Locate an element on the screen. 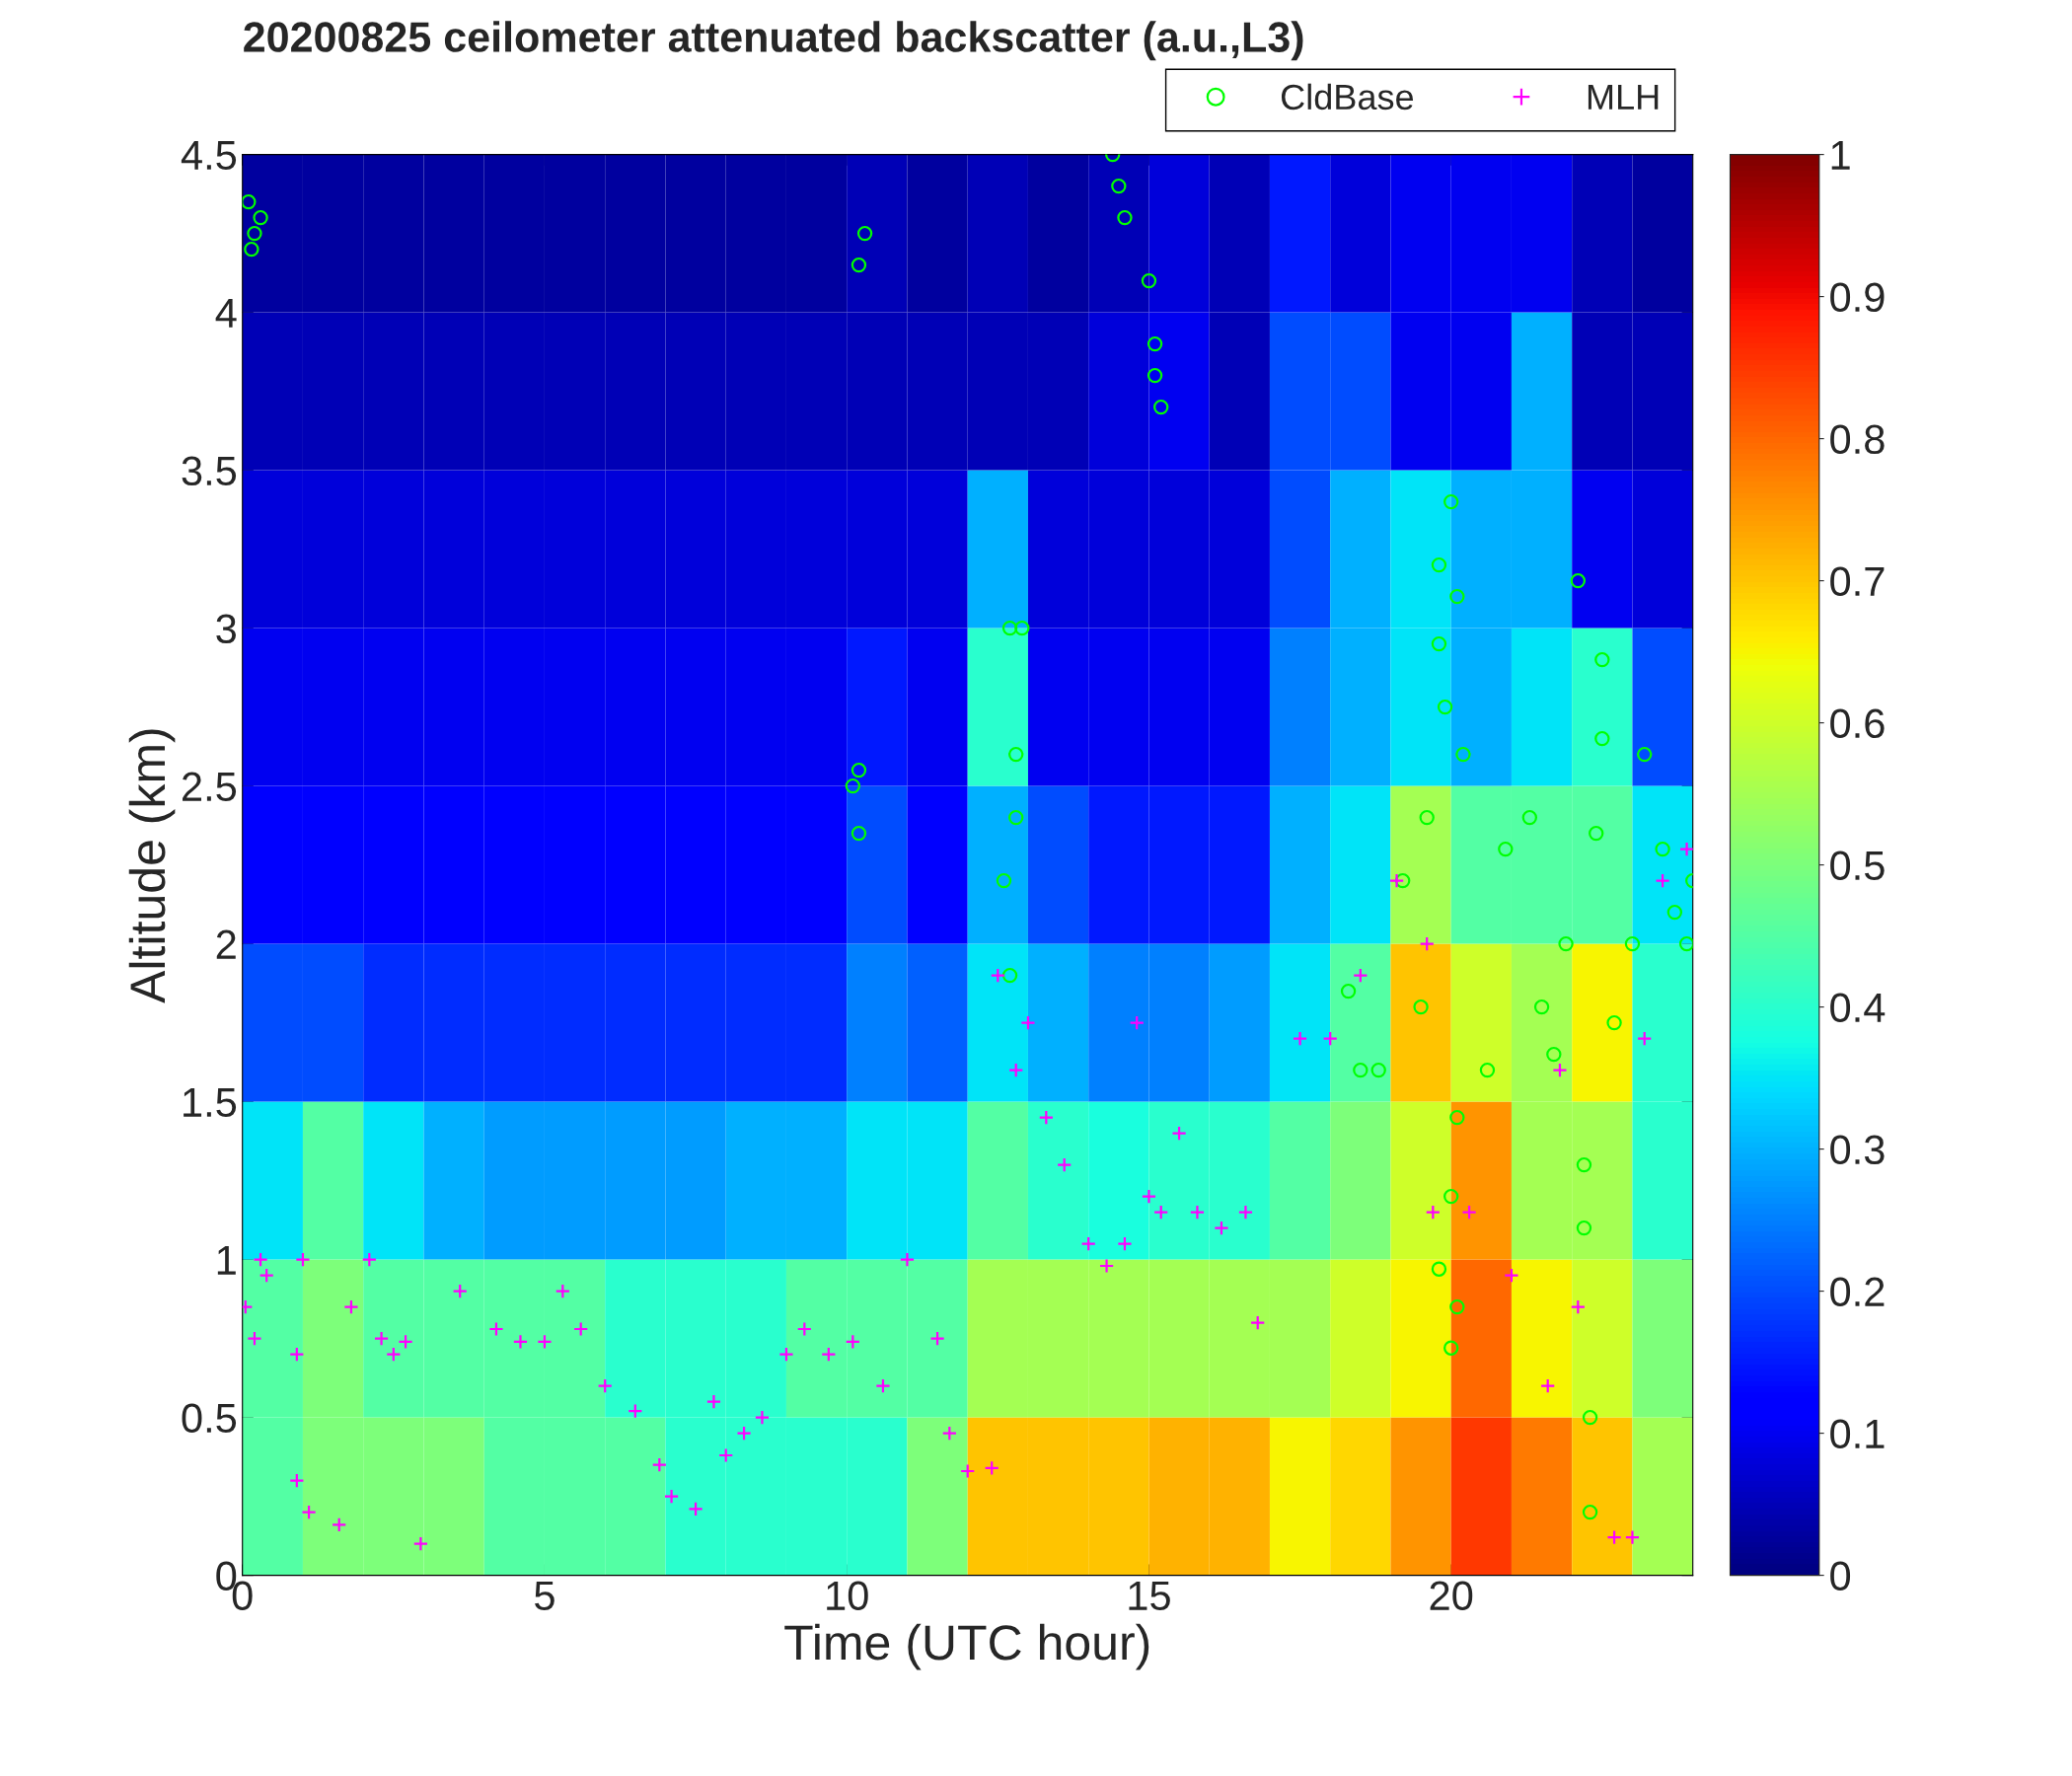 The height and width of the screenshot is (1776, 2072). legend-label: CldBase is located at coordinates (1348, 97).